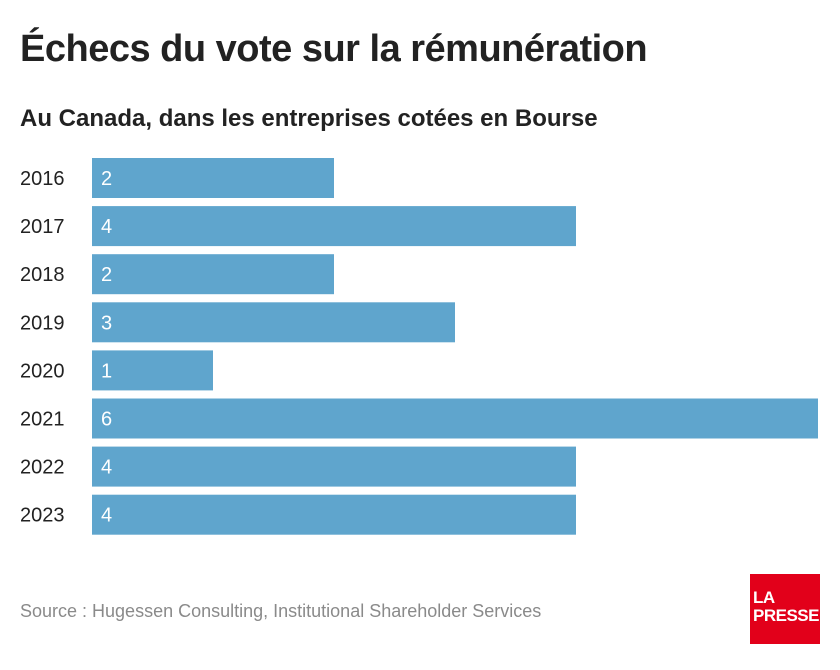  Describe the element at coordinates (42, 323) in the screenshot. I see `category-label: 2019` at that location.